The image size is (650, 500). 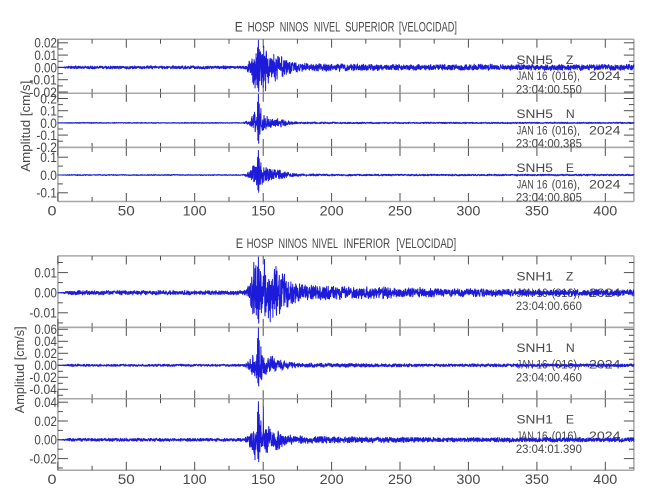 I want to click on svg-text: 23:04:00.550, so click(x=549, y=90).